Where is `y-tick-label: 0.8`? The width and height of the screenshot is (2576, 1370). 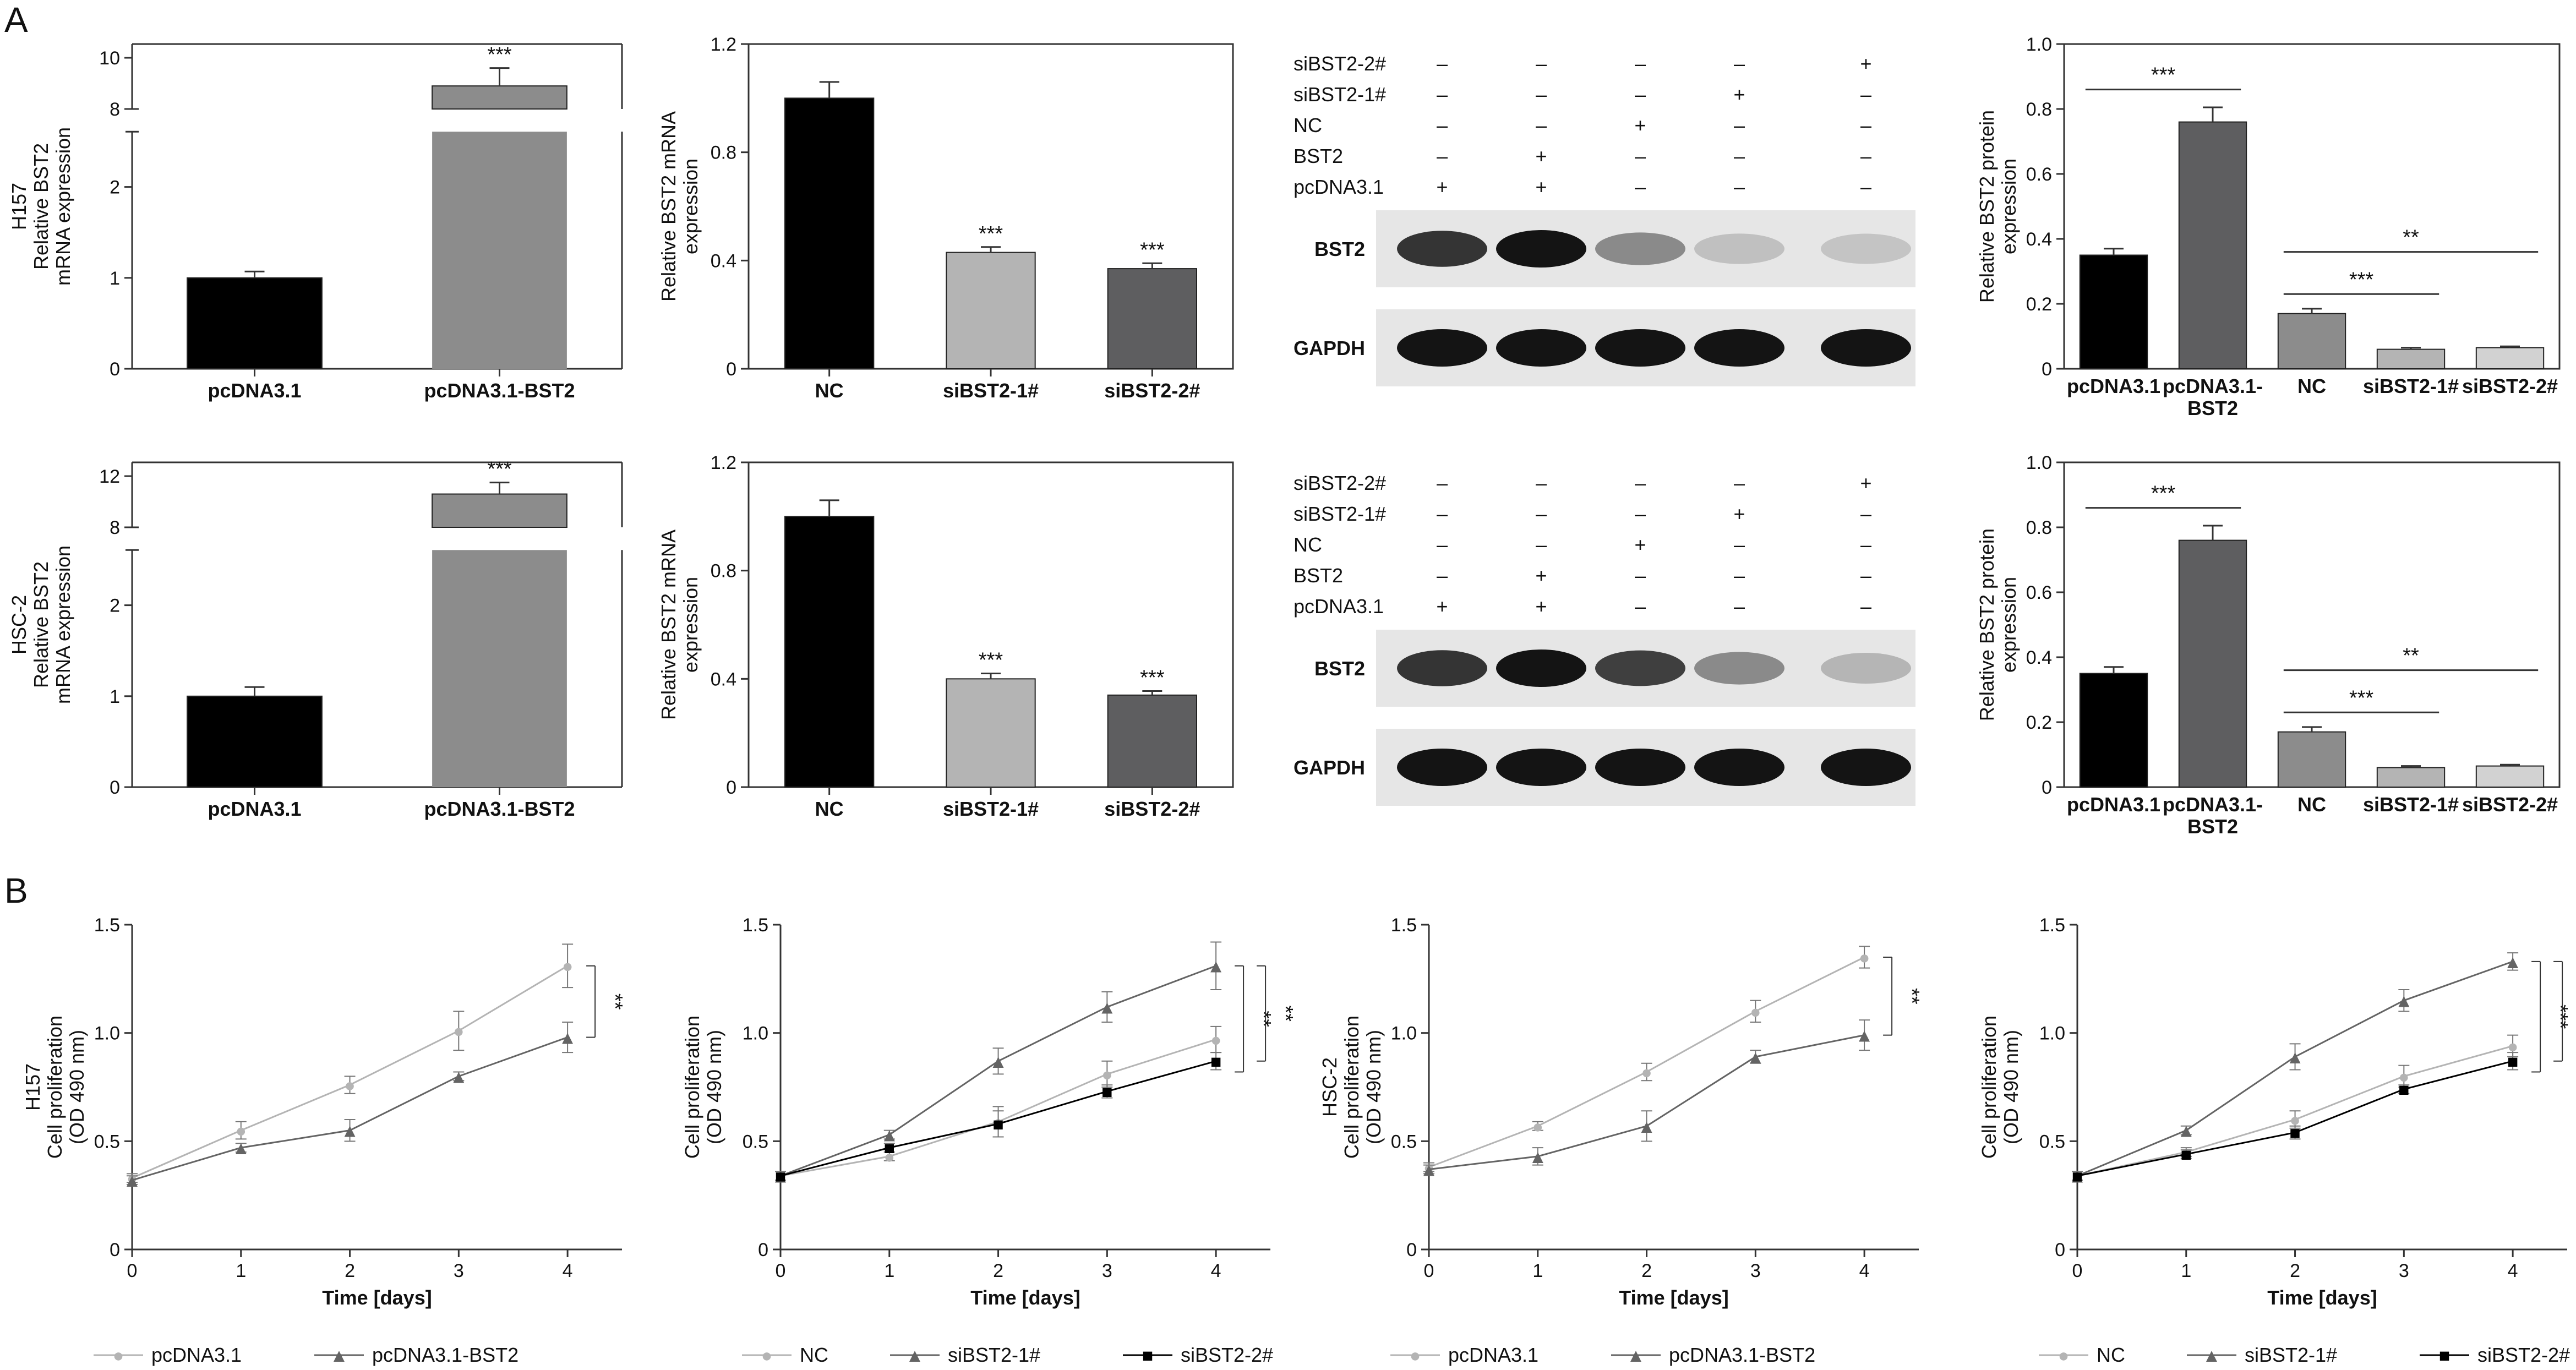
y-tick-label: 0.8 is located at coordinates (724, 153).